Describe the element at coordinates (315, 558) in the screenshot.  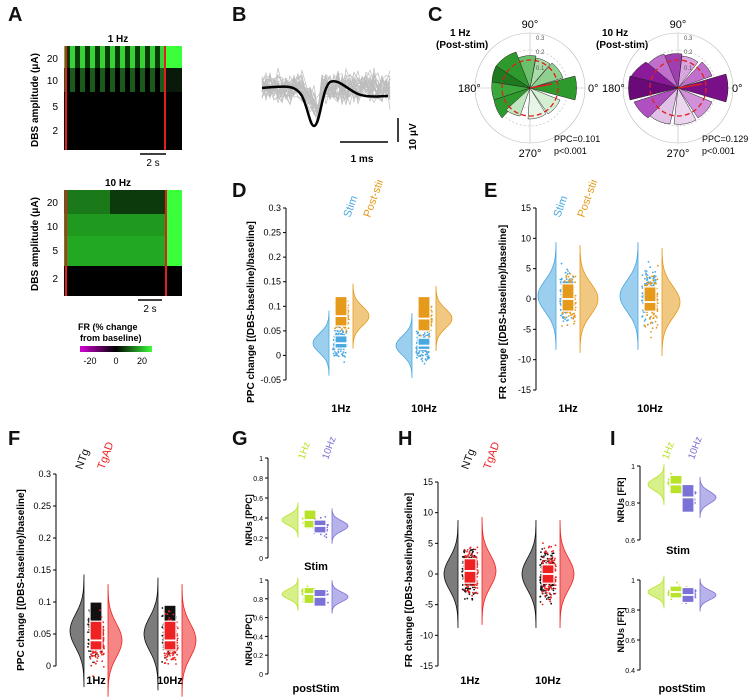
I see `g-marks` at that location.